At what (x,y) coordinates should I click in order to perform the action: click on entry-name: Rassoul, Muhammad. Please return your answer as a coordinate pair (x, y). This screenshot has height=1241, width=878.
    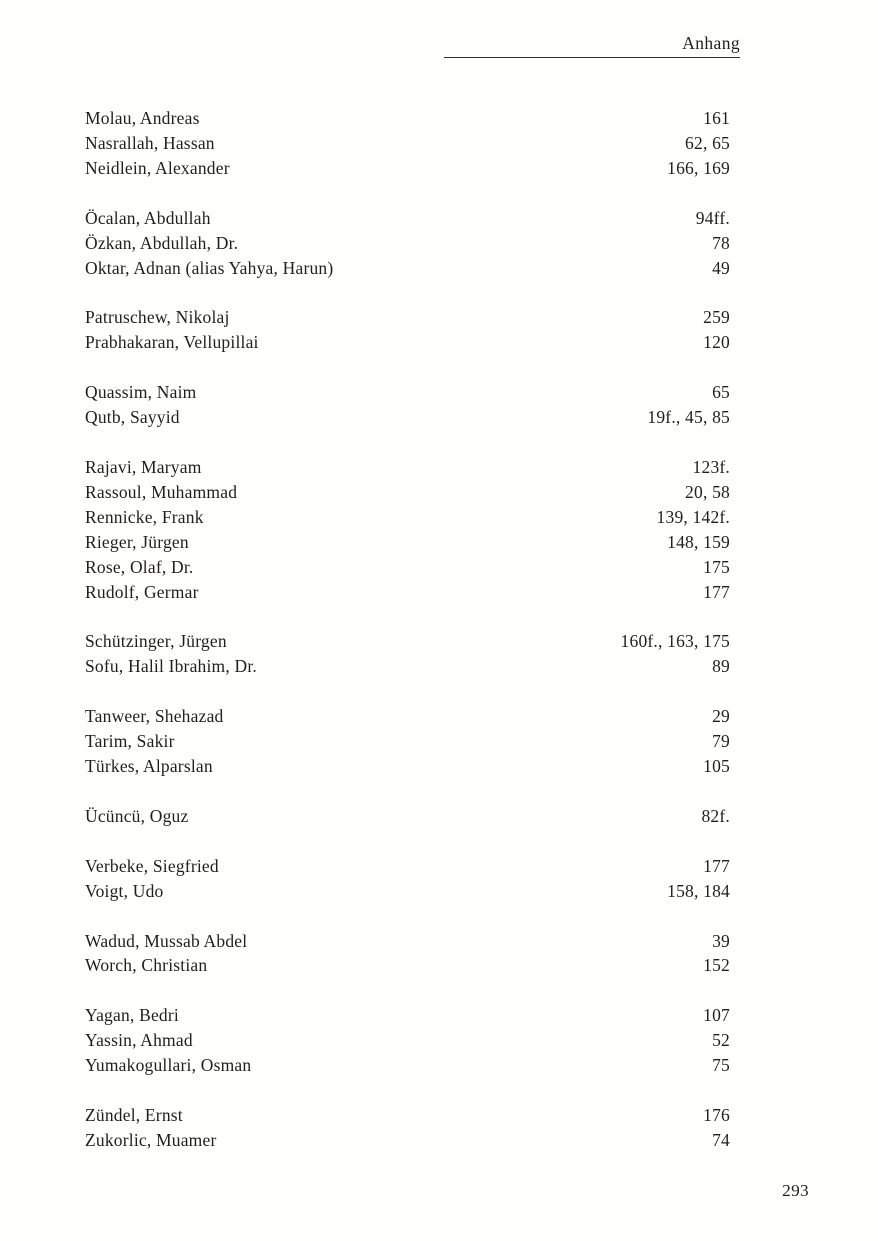
    Looking at the image, I should click on (161, 491).